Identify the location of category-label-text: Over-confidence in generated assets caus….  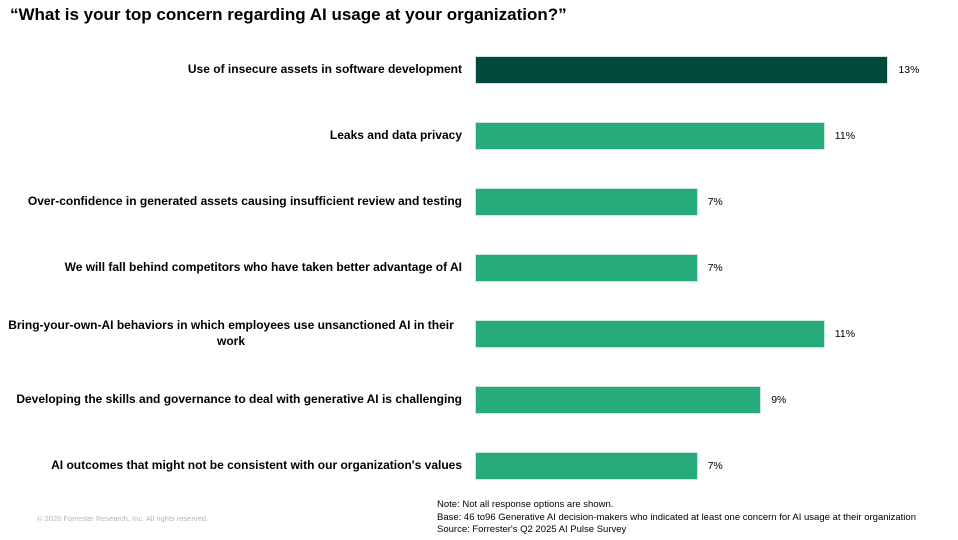
(244, 201).